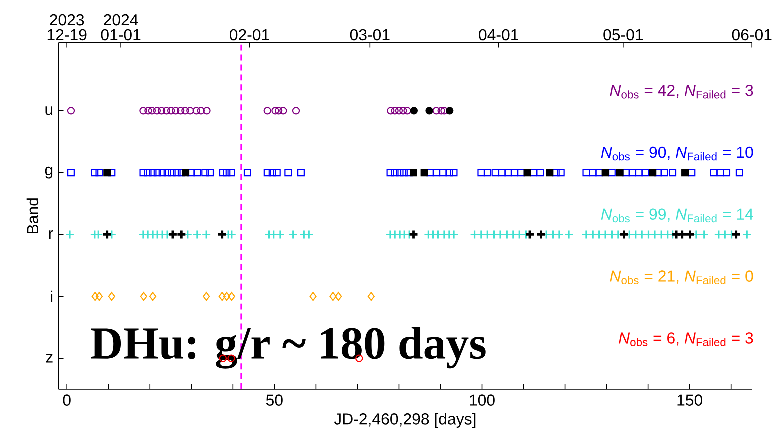 The width and height of the screenshot is (780, 445). I want to click on series-label: N$_{obs}$ = 90, N$_{Failed}$ = 10, so click(677, 153).